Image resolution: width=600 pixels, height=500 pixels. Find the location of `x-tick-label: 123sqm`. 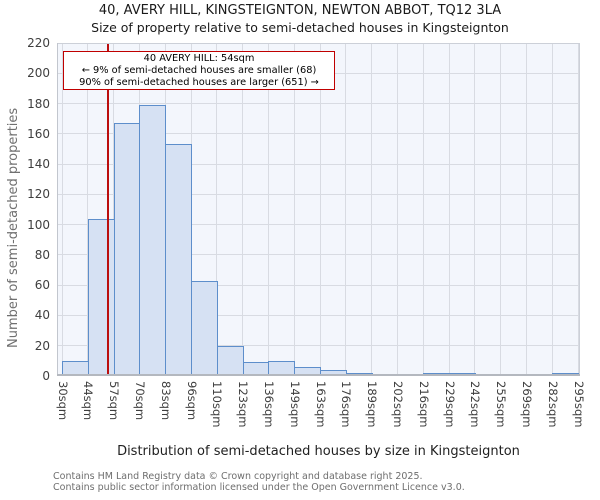

x-tick-label: 123sqm is located at coordinates (243, 404).